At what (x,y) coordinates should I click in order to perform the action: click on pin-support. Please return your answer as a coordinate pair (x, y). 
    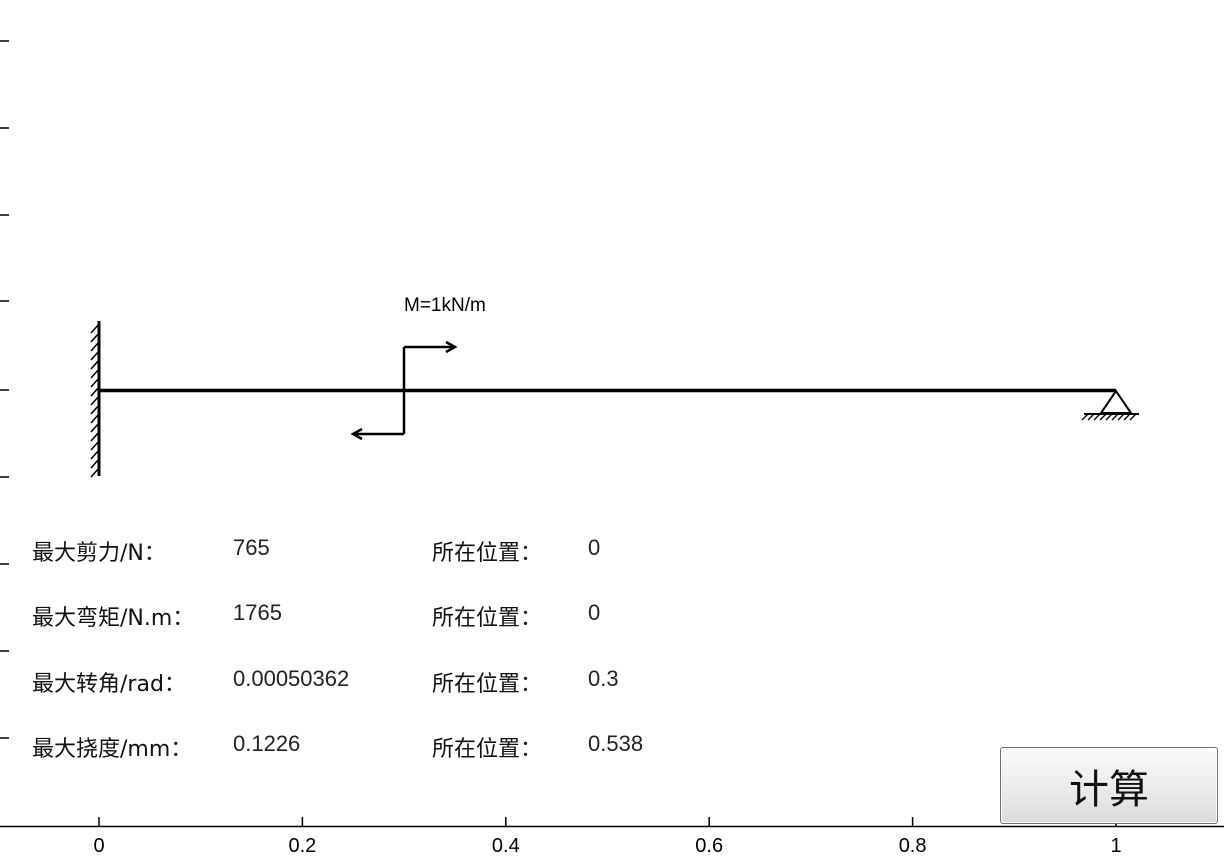
    Looking at the image, I should click on (1110, 405).